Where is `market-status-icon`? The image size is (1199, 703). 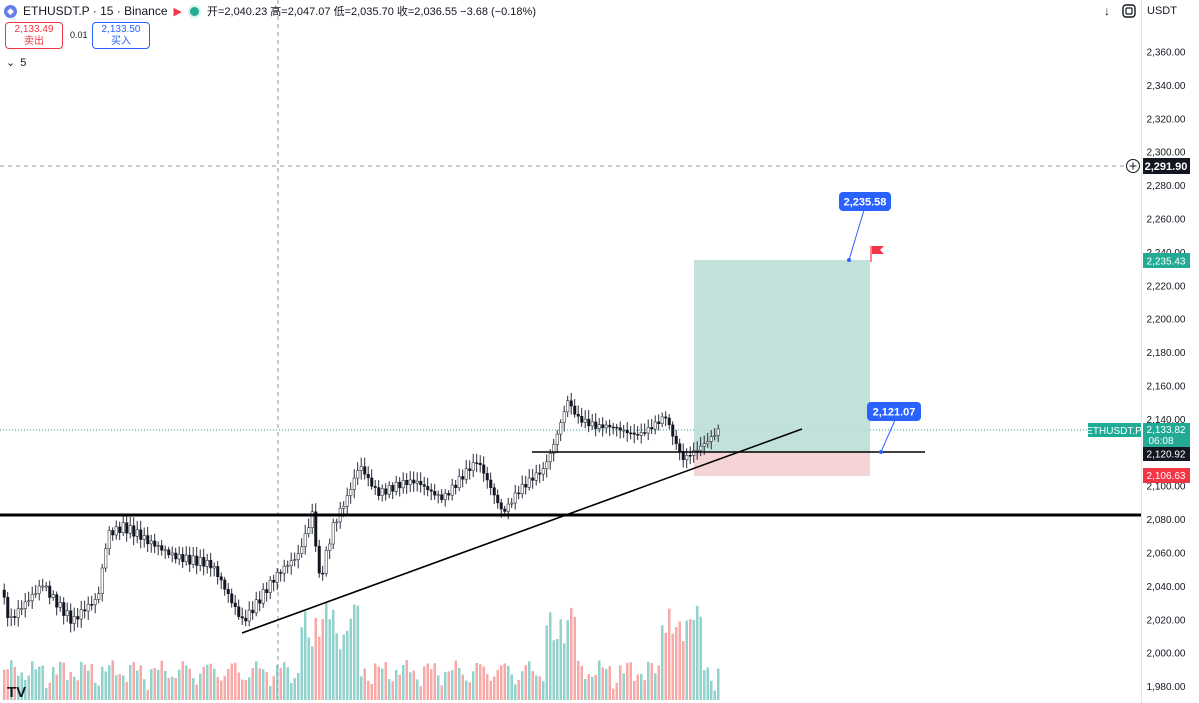
market-status-icon is located at coordinates (194, 11).